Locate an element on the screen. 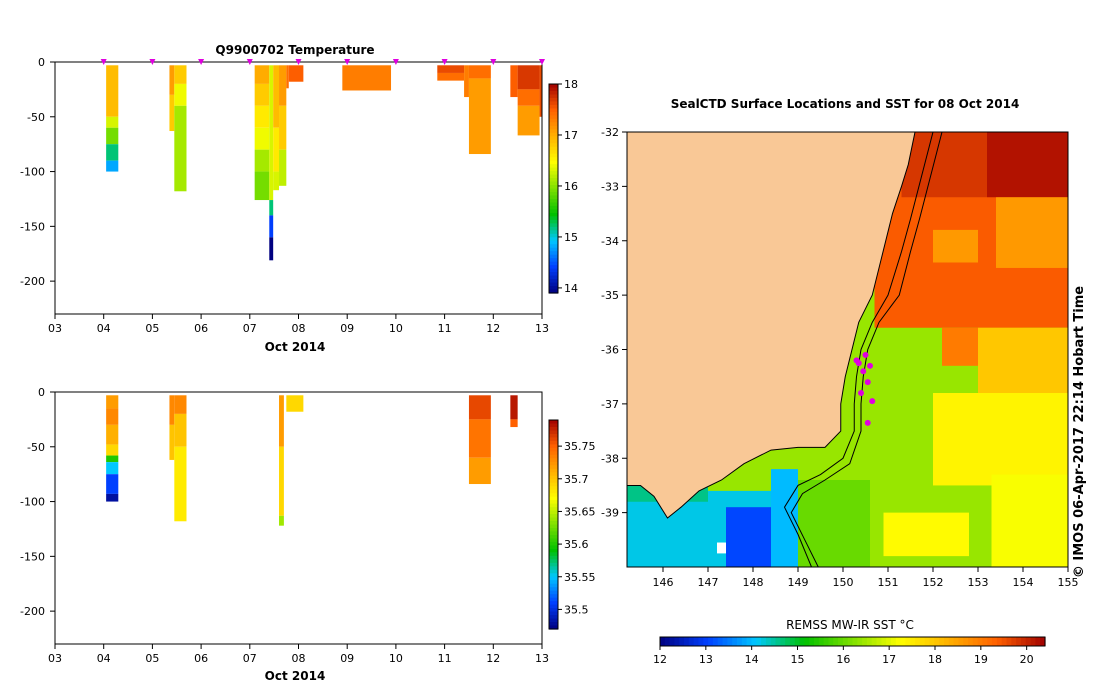  x-tick-label: 07 is located at coordinates (250, 328).